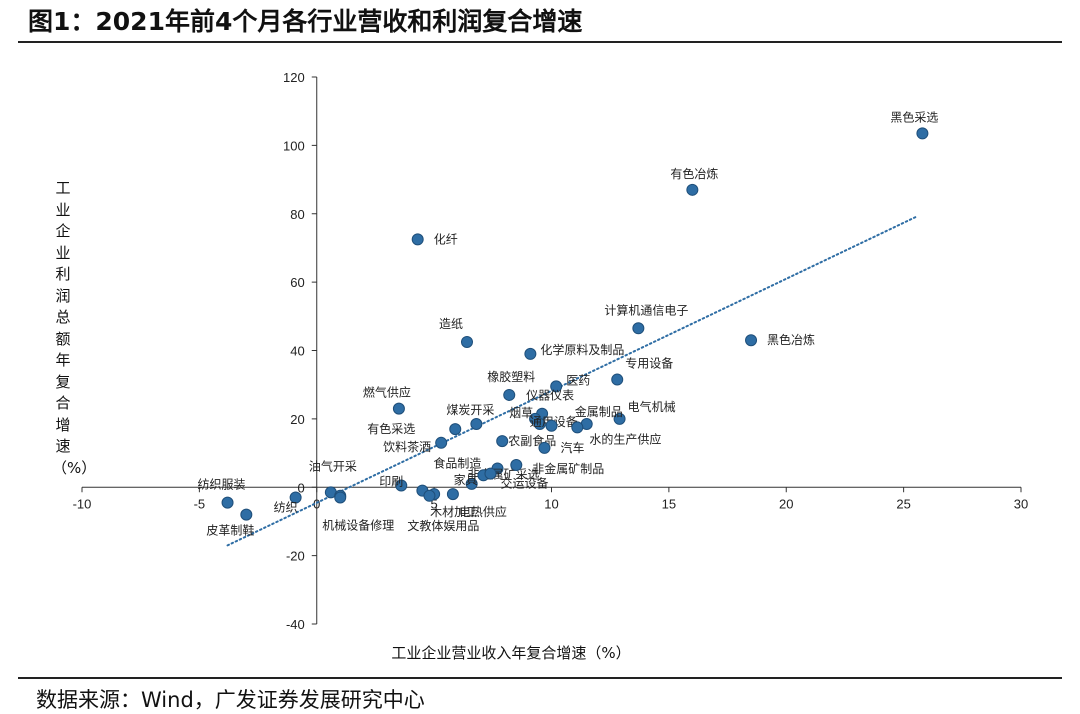 Image resolution: width=1080 pixels, height=714 pixels. Describe the element at coordinates (914, 117) in the screenshot. I see `point-label: 黑色采选` at that location.